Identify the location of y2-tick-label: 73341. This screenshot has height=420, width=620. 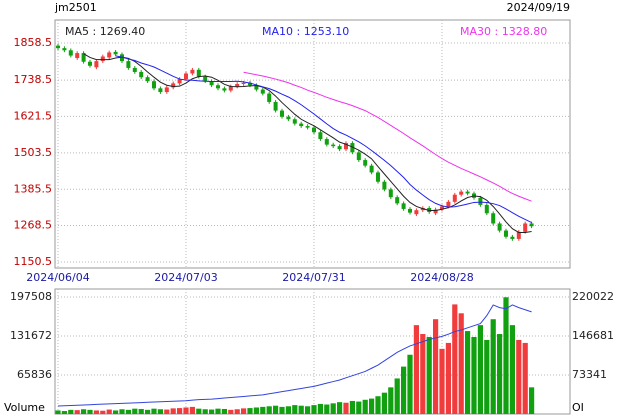
(589, 374).